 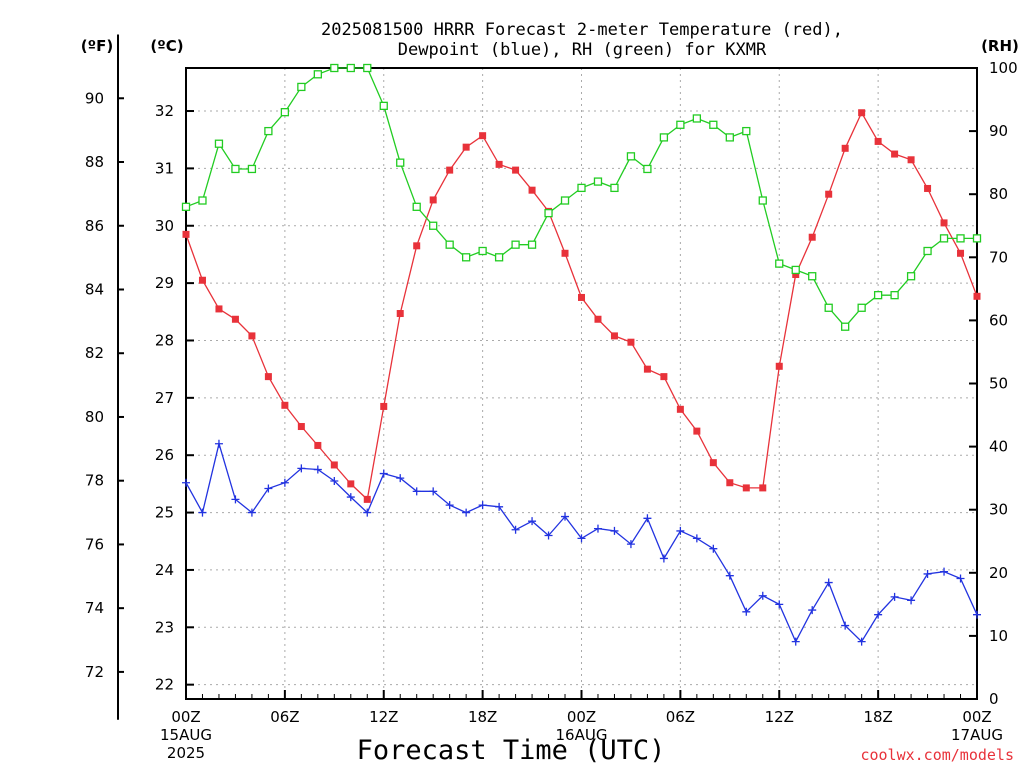 What do you see at coordinates (998, 194) in the screenshot?
I see `rh-tick-label: 80` at bounding box center [998, 194].